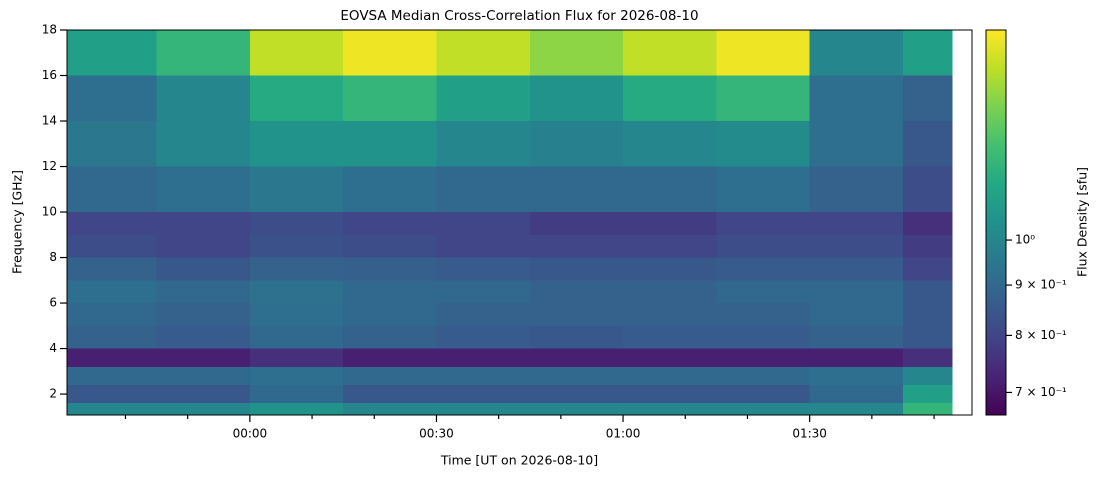 The height and width of the screenshot is (477, 1101). I want to click on y-tick-label: 8, so click(53, 257).